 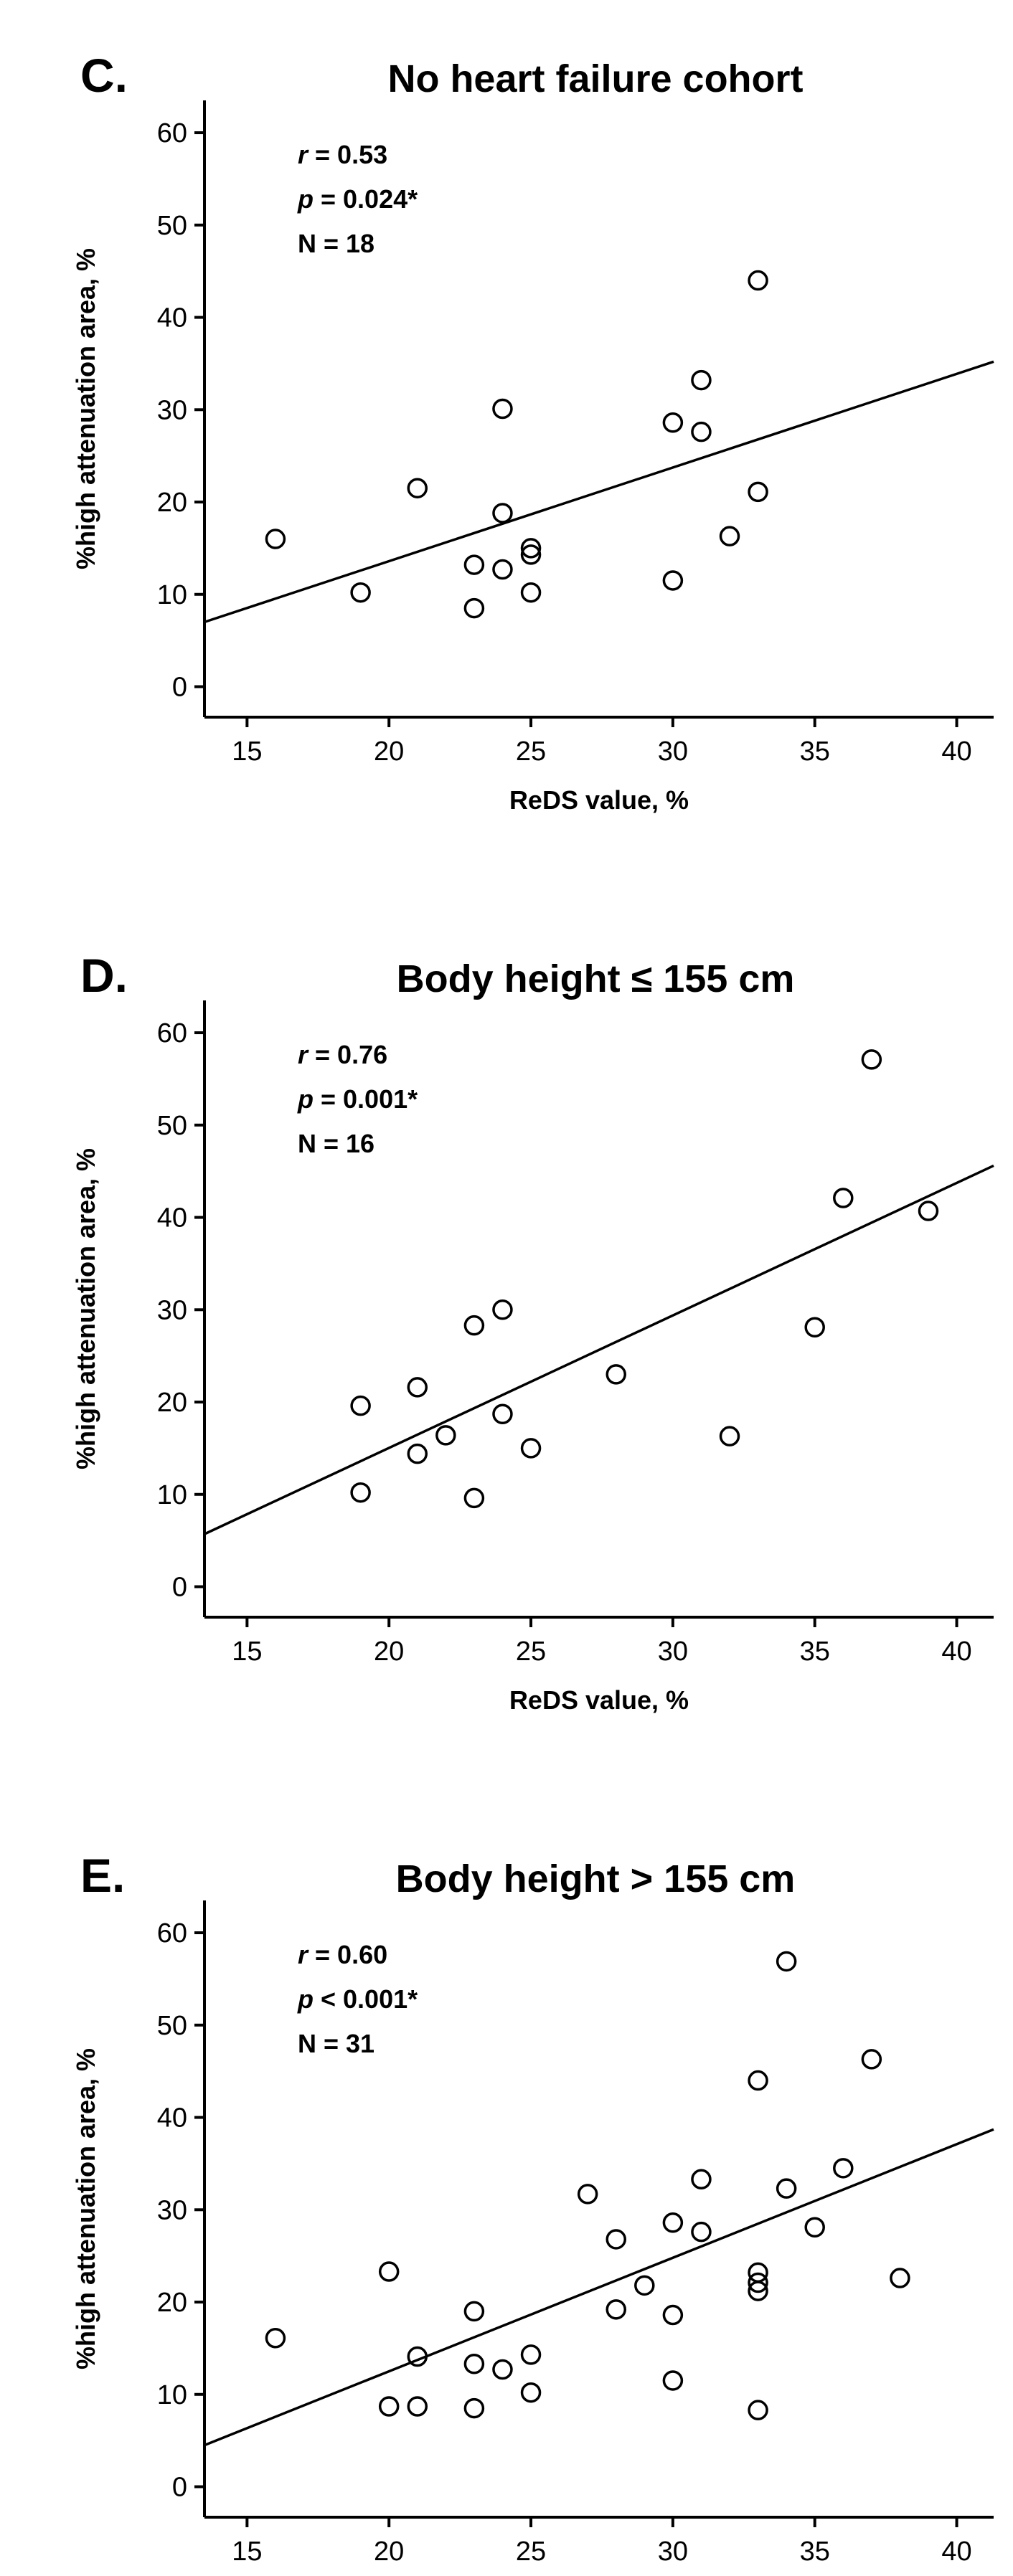 What do you see at coordinates (596, 978) in the screenshot?
I see `chart-title: Body height ≤ 155 cm` at bounding box center [596, 978].